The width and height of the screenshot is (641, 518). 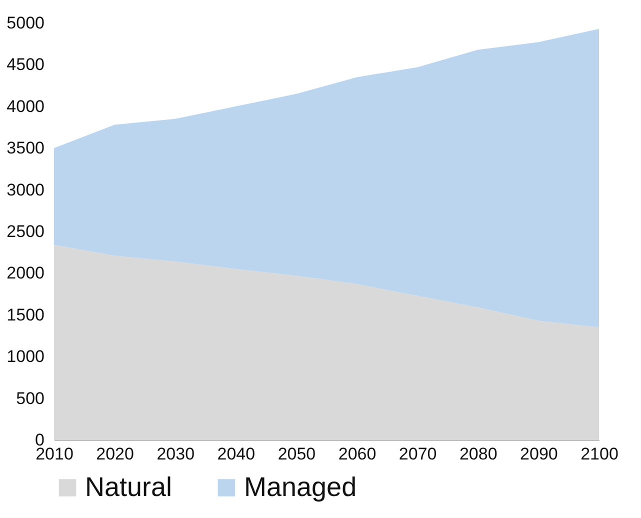 I want to click on y-tick-label: 1500, so click(x=25, y=314).